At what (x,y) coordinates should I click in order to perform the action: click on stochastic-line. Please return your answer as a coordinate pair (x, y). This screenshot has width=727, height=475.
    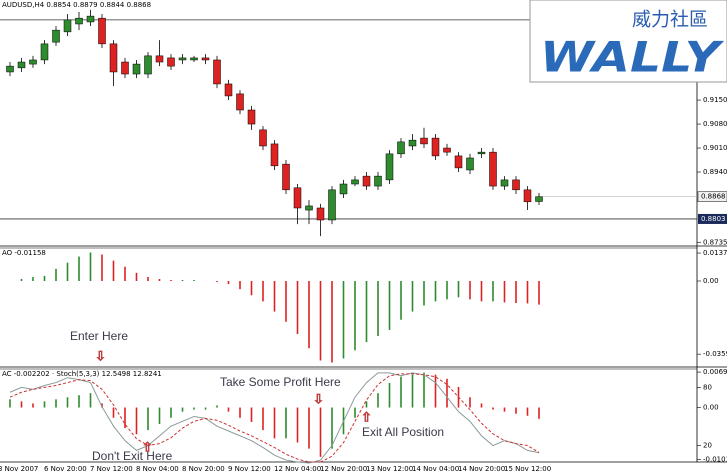
    Looking at the image, I should click on (274, 418).